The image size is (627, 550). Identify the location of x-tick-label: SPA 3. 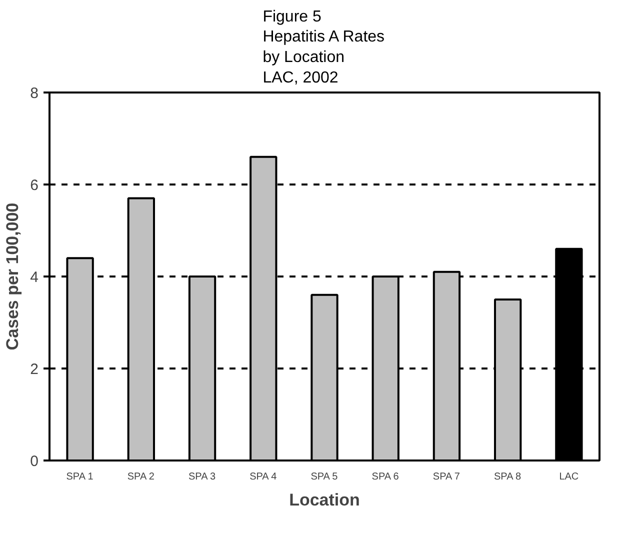
(202, 477).